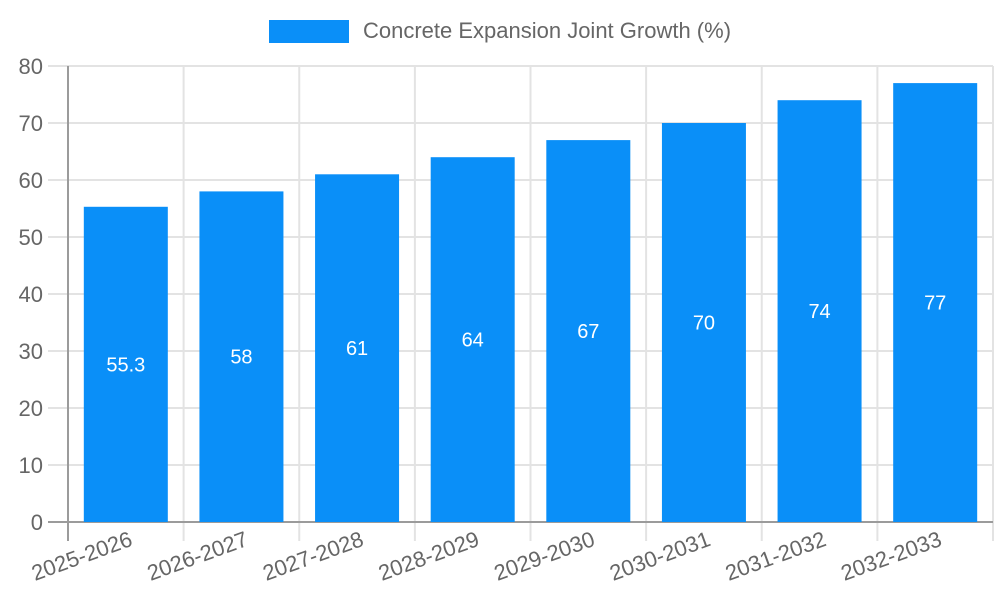  What do you see at coordinates (31, 237) in the screenshot?
I see `y-tick-label: 50` at bounding box center [31, 237].